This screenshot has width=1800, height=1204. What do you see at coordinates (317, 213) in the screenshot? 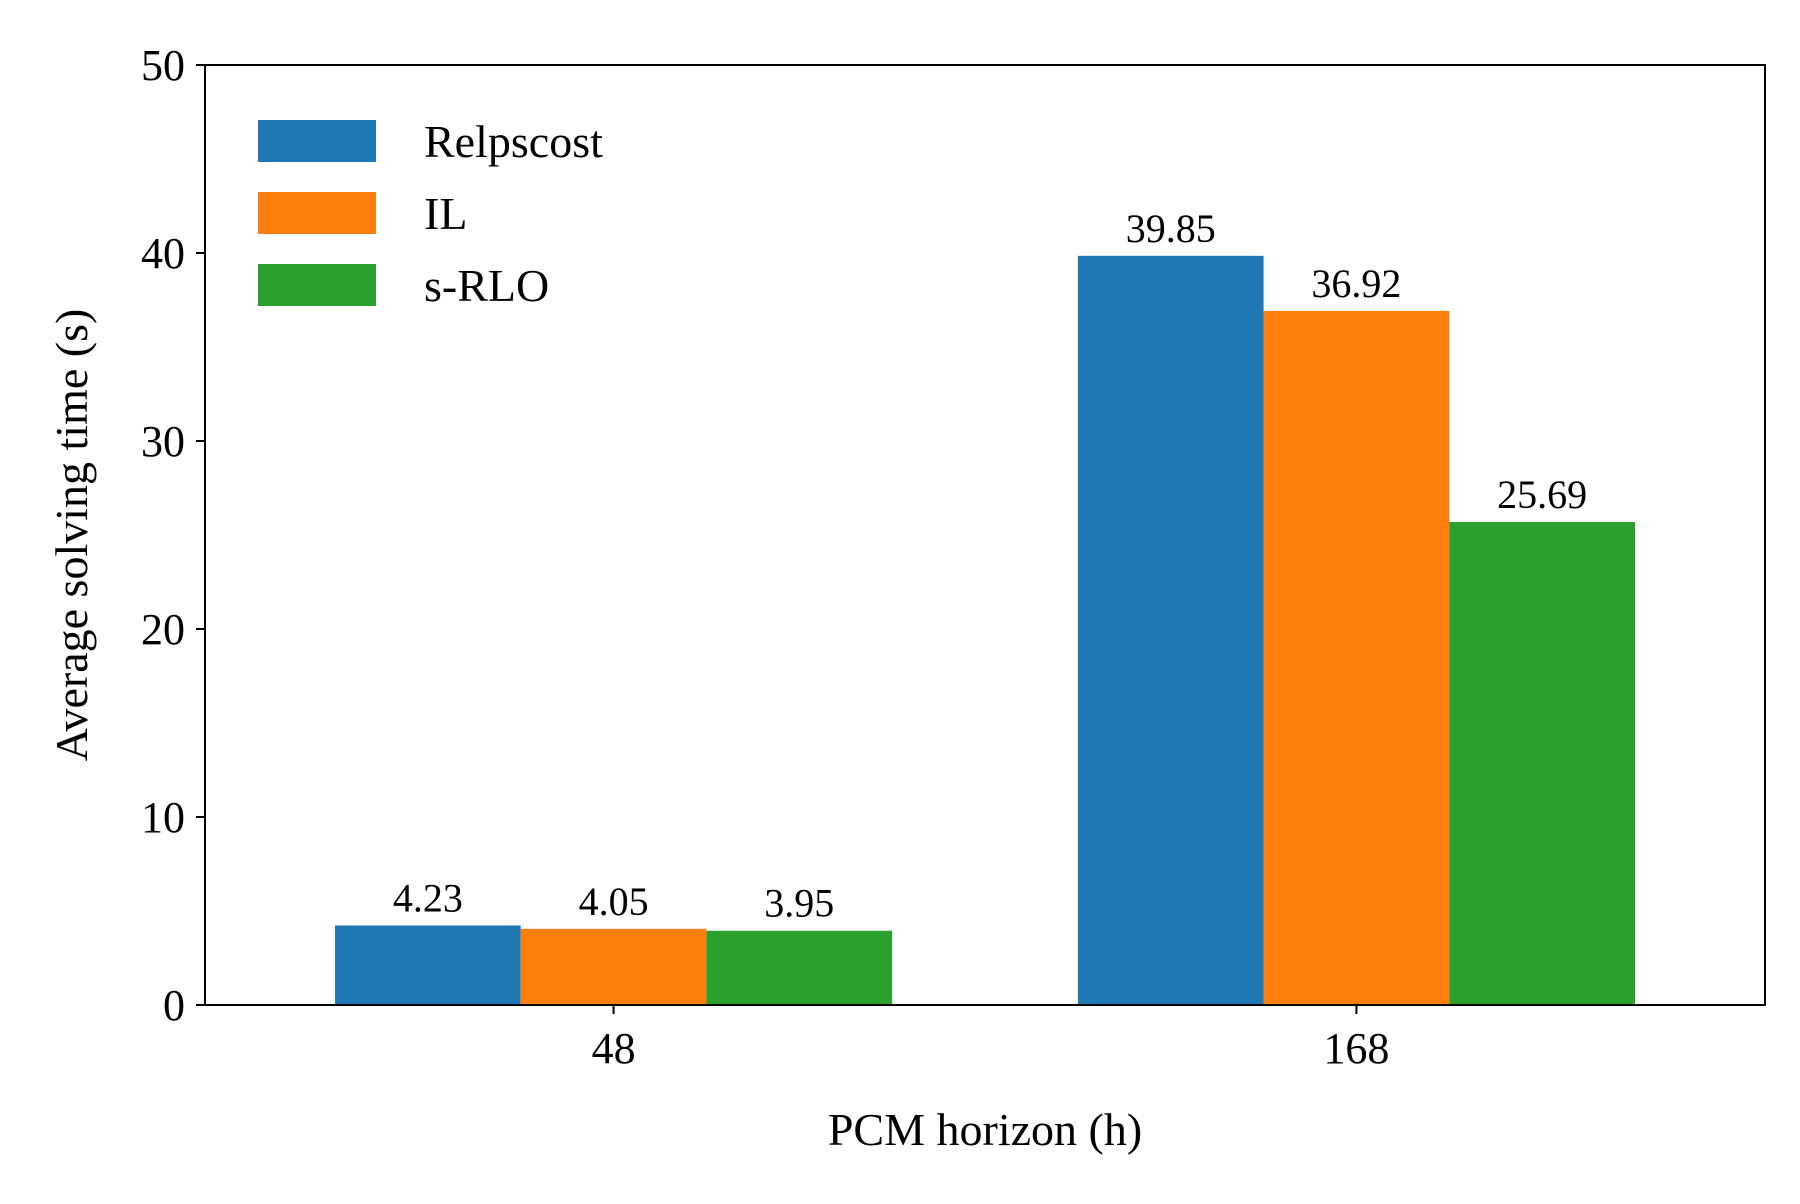
I see `legend-swatch-il` at bounding box center [317, 213].